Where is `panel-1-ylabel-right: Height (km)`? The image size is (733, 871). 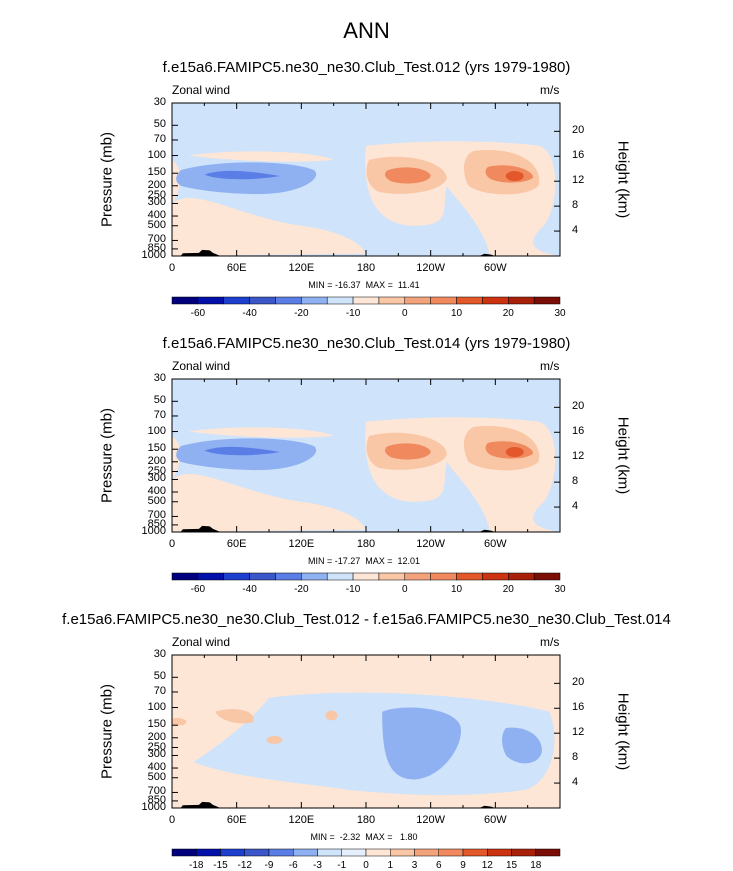
panel-1-ylabel-right: Height (km) is located at coordinates (623, 179).